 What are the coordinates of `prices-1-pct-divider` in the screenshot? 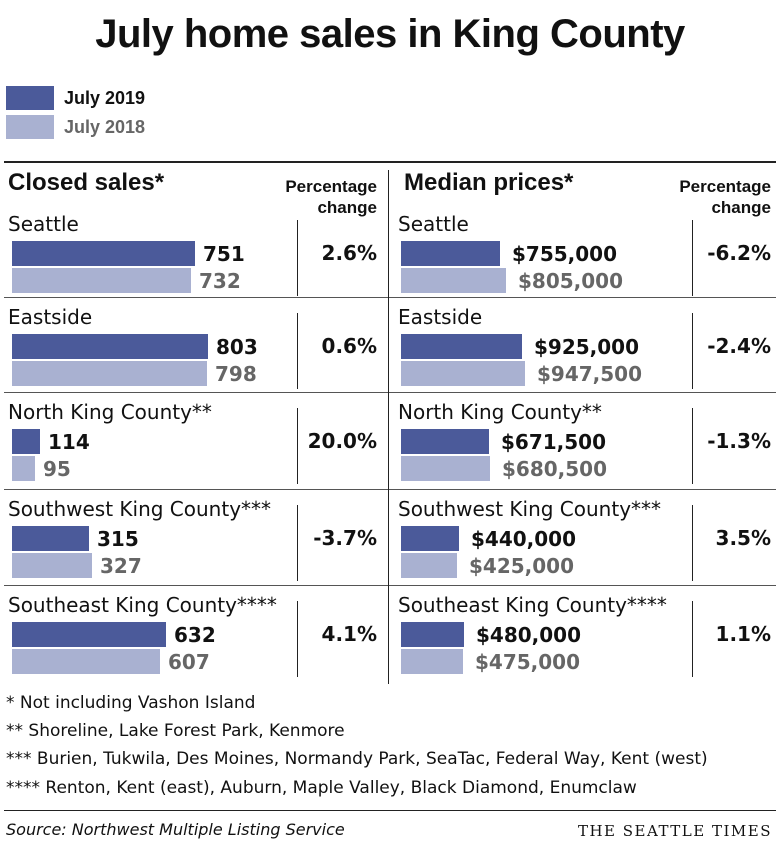 It's located at (692, 258).